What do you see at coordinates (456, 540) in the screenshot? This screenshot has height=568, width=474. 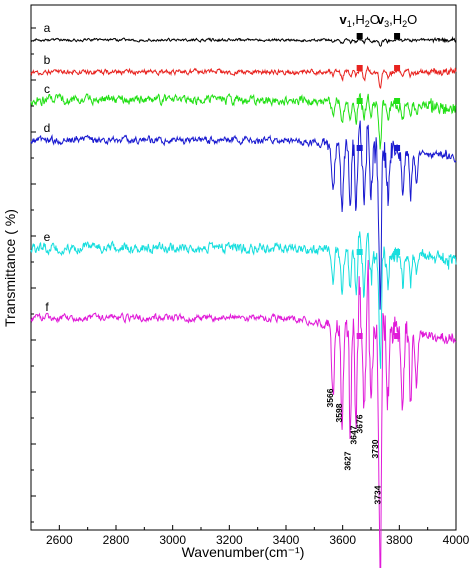 I see `x-tick-label: 4000` at bounding box center [456, 540].